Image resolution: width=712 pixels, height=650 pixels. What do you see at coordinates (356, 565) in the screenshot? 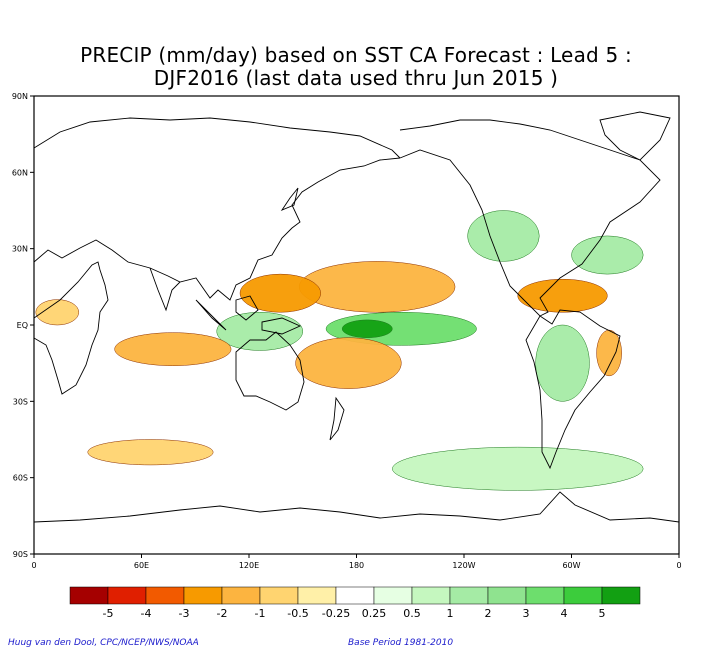
I see `x-tick-label: 180` at bounding box center [356, 565].